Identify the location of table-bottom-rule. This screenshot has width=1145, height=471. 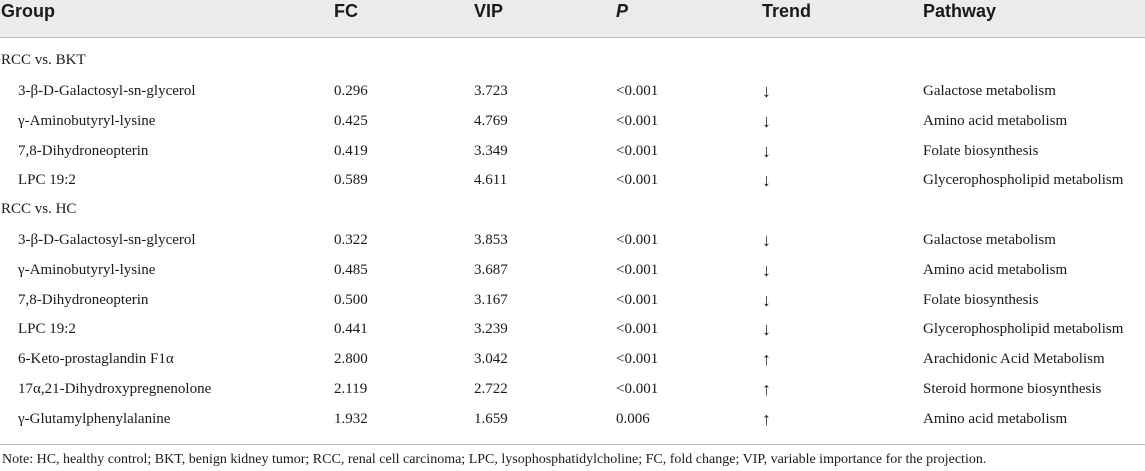
(572, 444).